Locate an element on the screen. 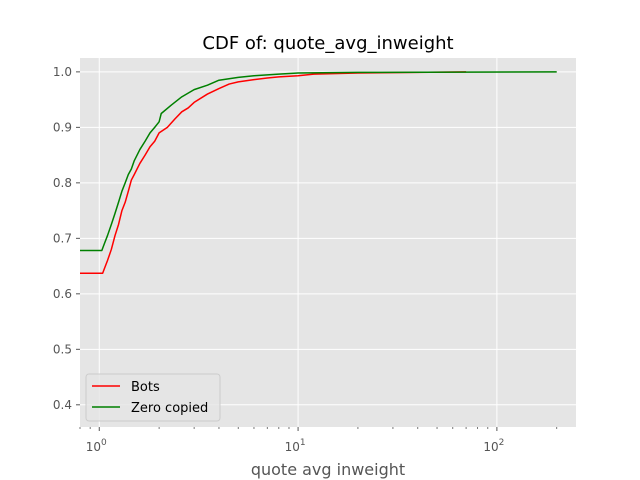  y-tick-label: 0.5 is located at coordinates (62, 349).